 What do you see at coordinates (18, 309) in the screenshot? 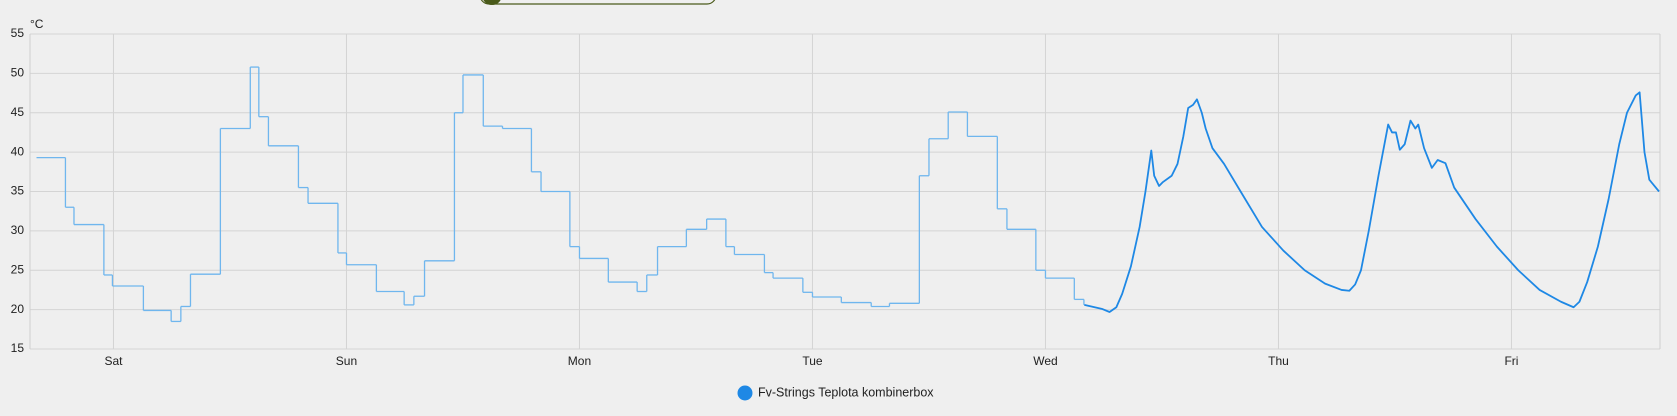
I see `y-tick-label: 20` at bounding box center [18, 309].